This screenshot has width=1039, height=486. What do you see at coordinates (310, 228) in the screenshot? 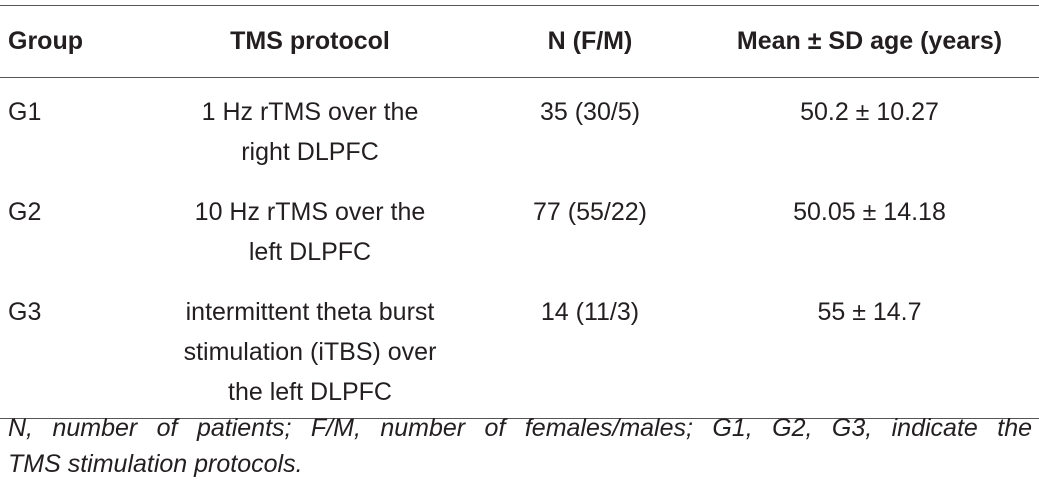
I see `table-cell: 10 Hz rTMS over the left DLPFC` at bounding box center [310, 228].